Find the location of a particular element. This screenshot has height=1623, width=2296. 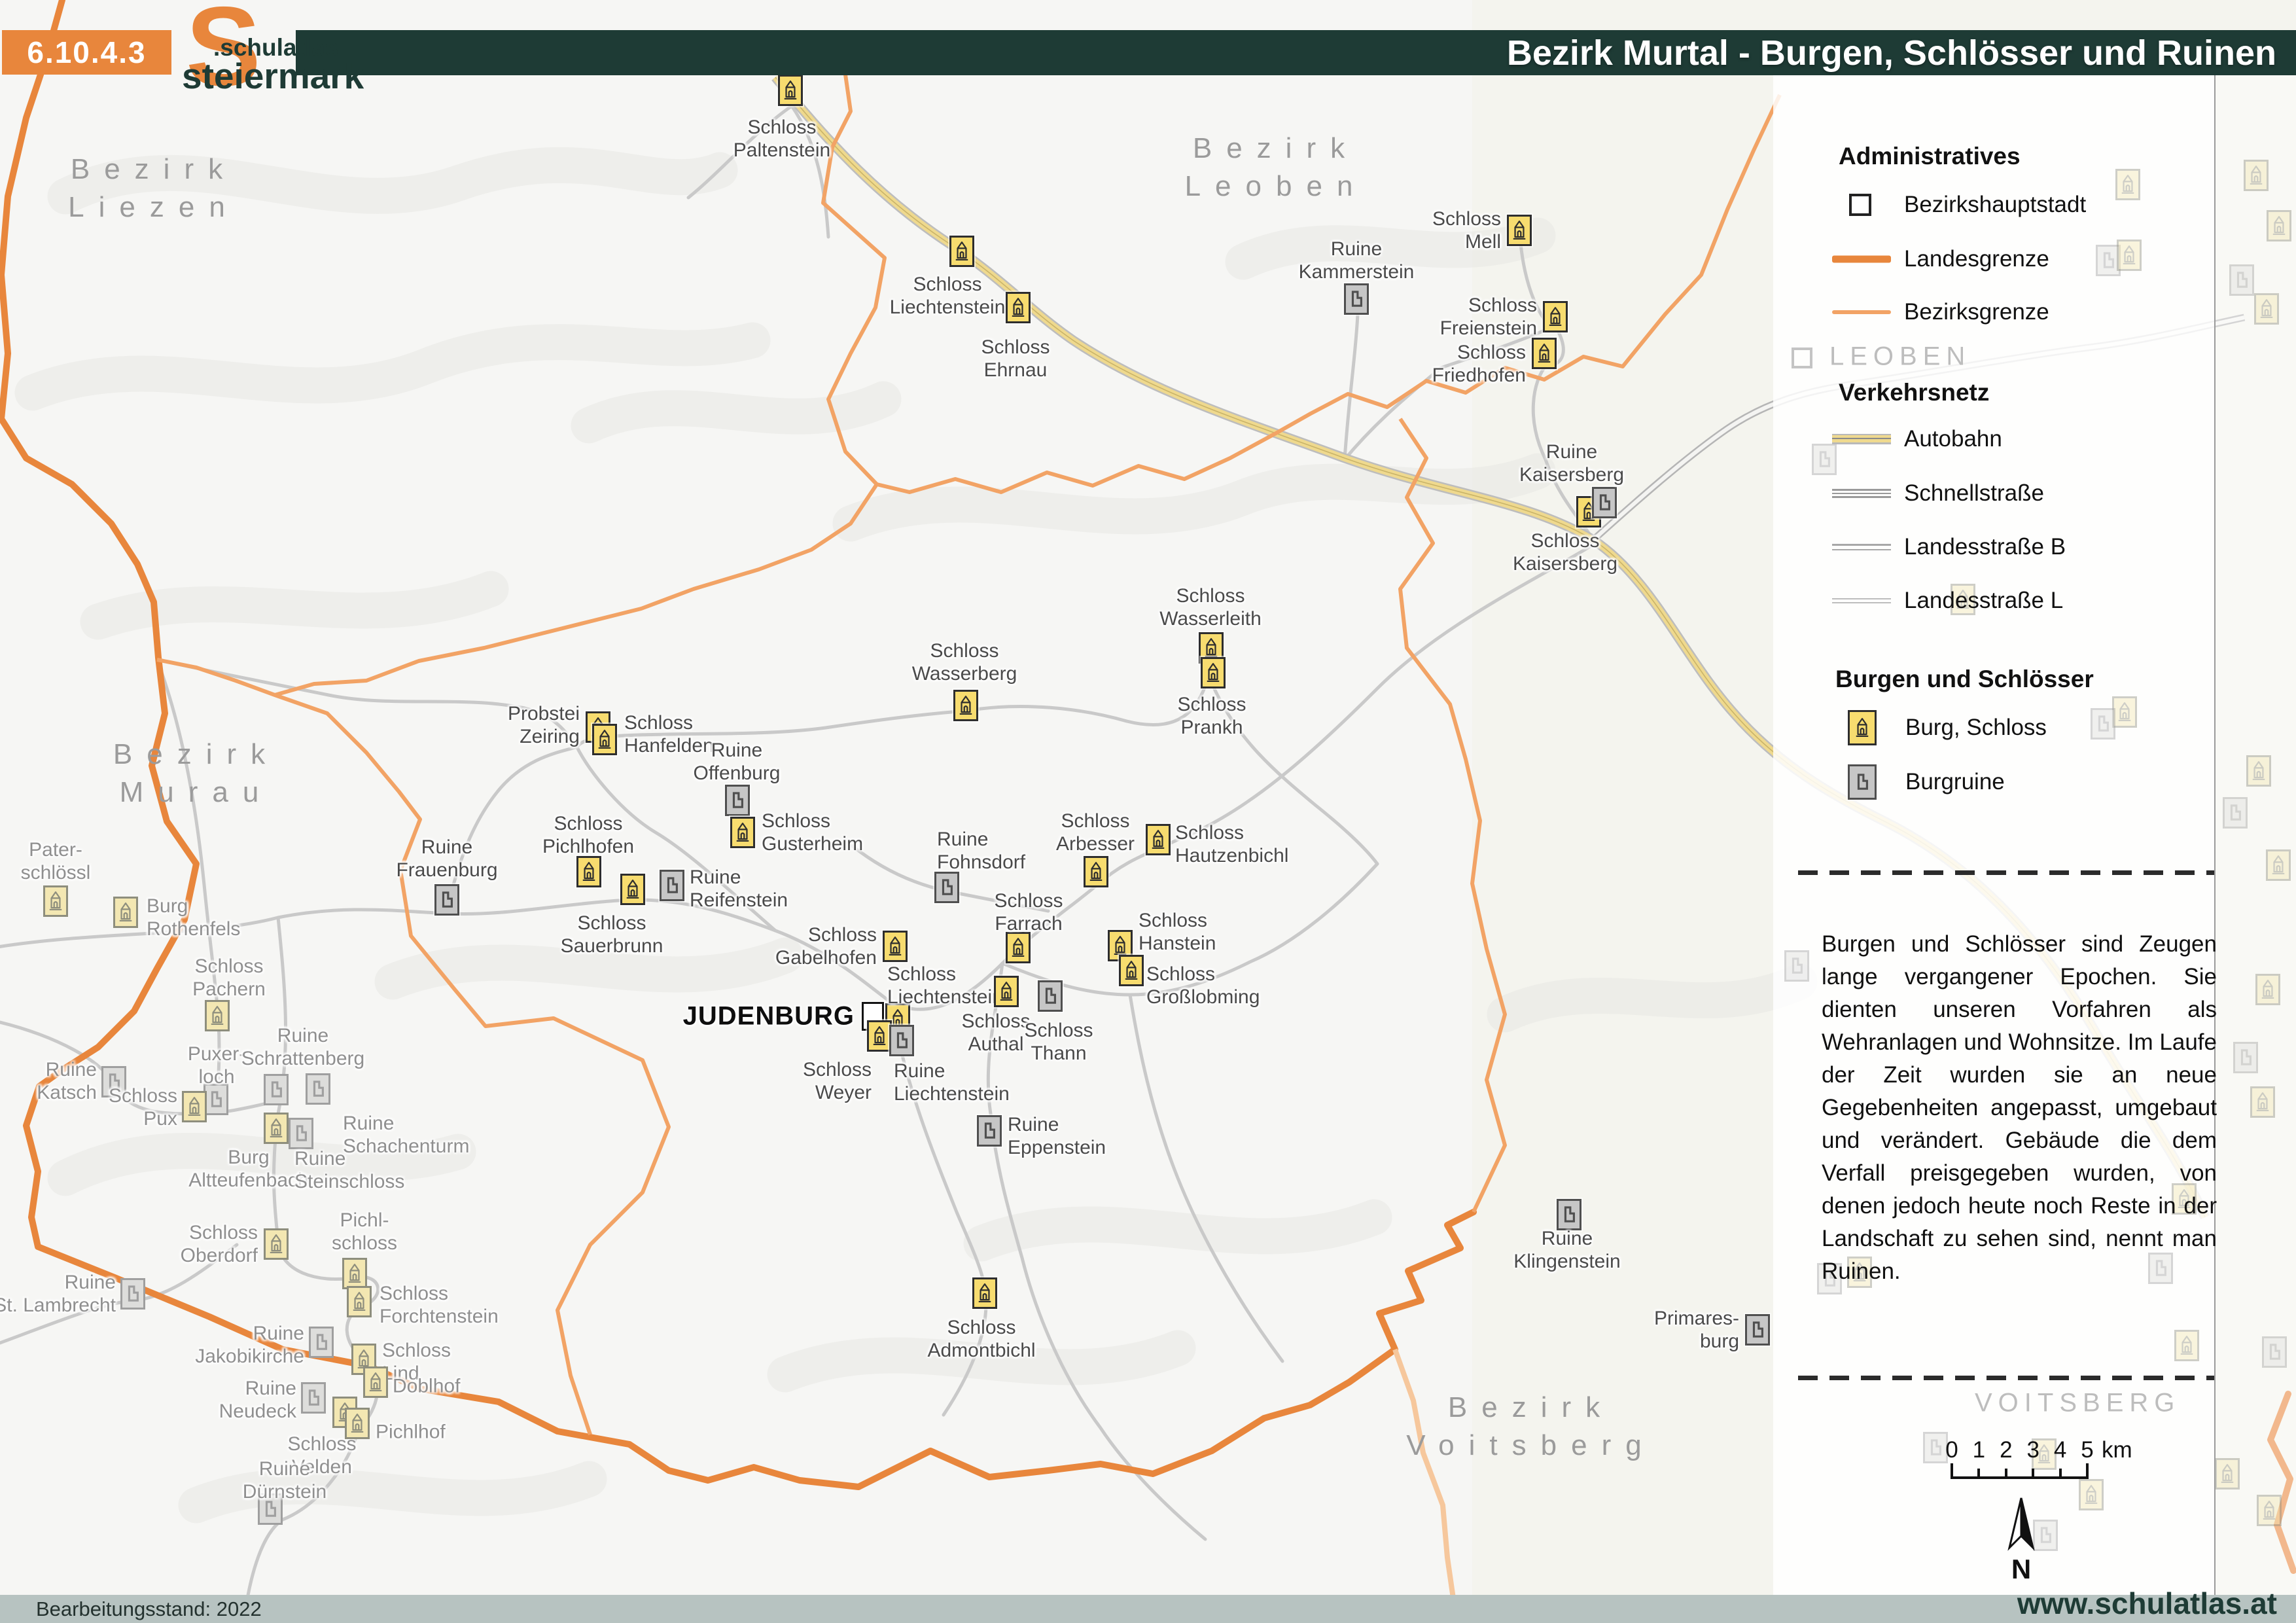

map-marker-kammerstein is located at coordinates (1356, 299).